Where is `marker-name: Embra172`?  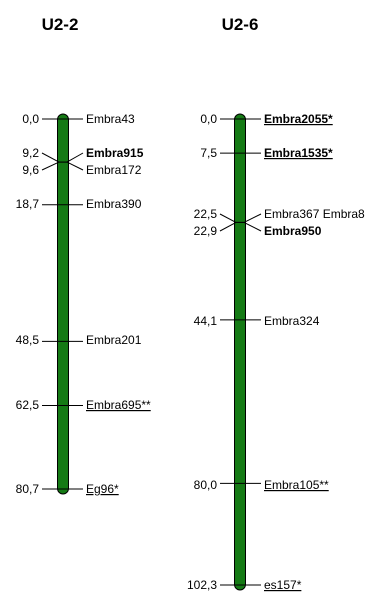
marker-name: Embra172 is located at coordinates (114, 170).